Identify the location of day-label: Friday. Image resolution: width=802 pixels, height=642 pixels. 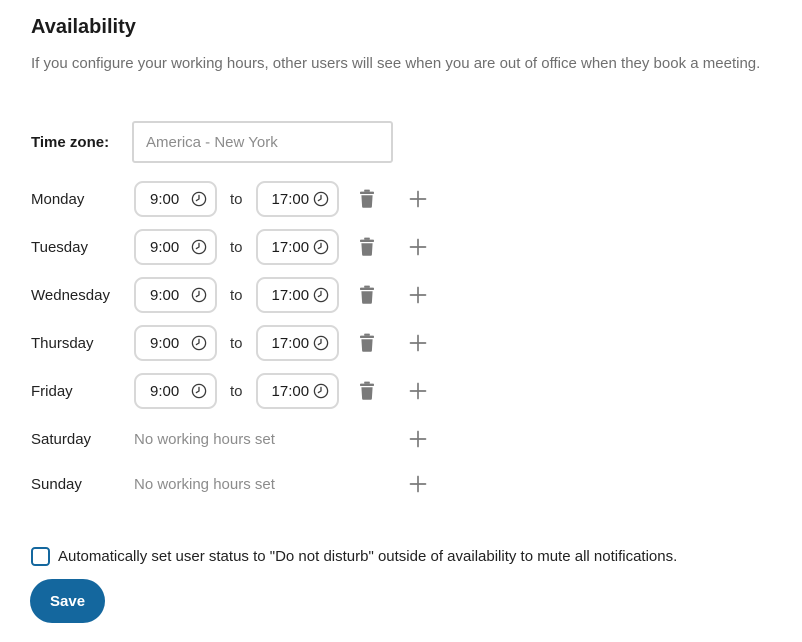
(52, 391).